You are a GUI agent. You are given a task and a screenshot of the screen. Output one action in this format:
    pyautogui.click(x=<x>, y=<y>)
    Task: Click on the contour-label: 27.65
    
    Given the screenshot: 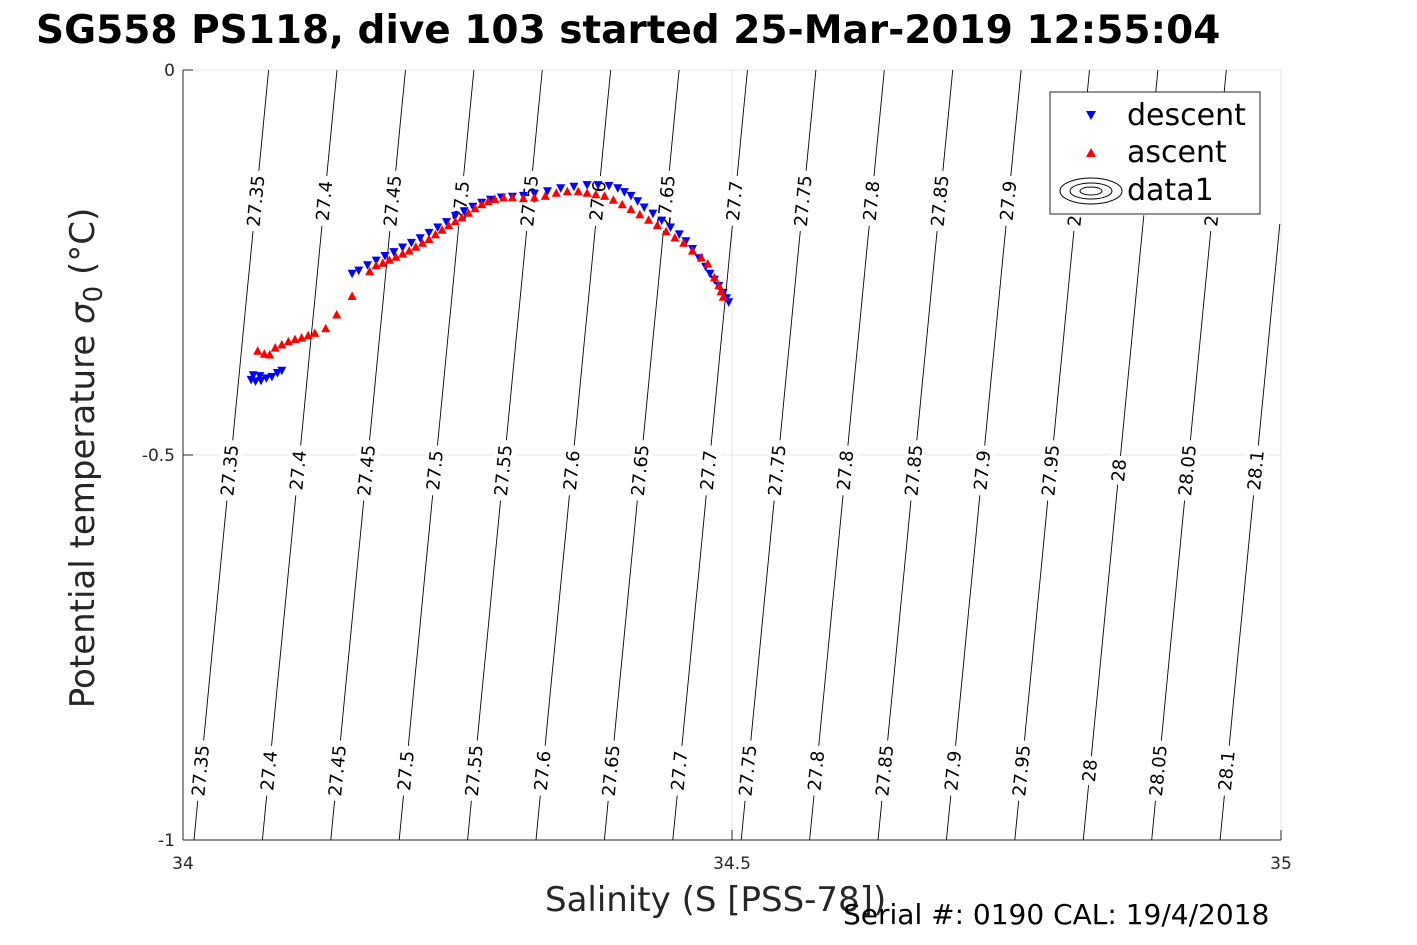 What is the action you would take?
    pyautogui.click(x=612, y=770)
    